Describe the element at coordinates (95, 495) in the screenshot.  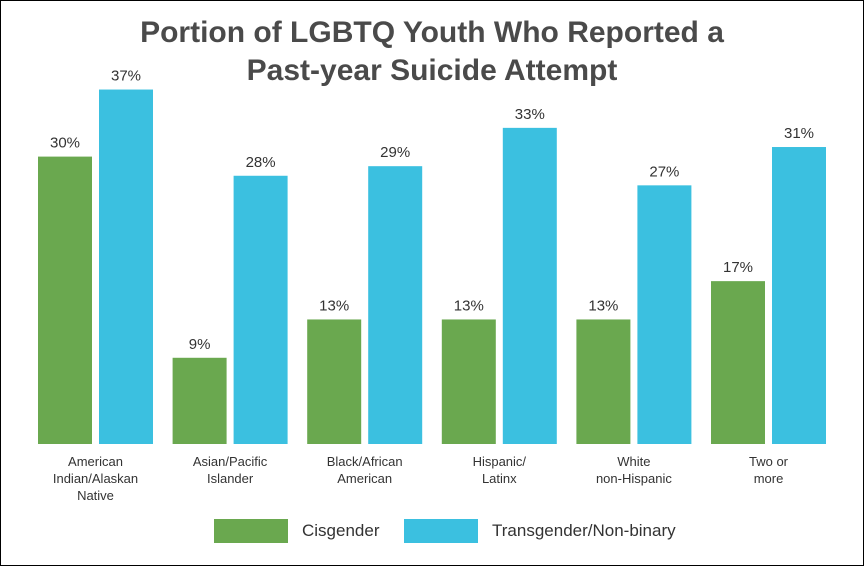
I see `category-label-0-line-2: Native` at that location.